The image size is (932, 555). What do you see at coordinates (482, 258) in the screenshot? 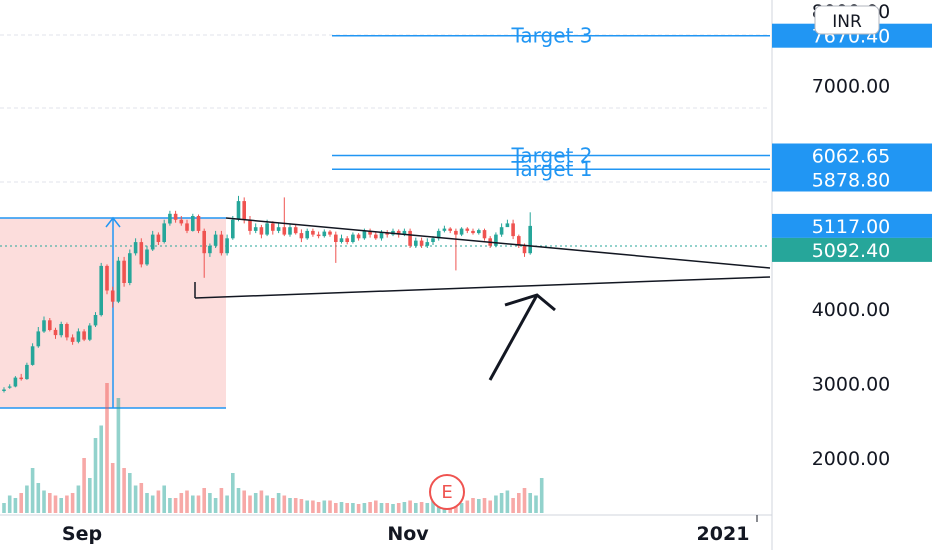
I see `triangle-pattern` at bounding box center [482, 258].